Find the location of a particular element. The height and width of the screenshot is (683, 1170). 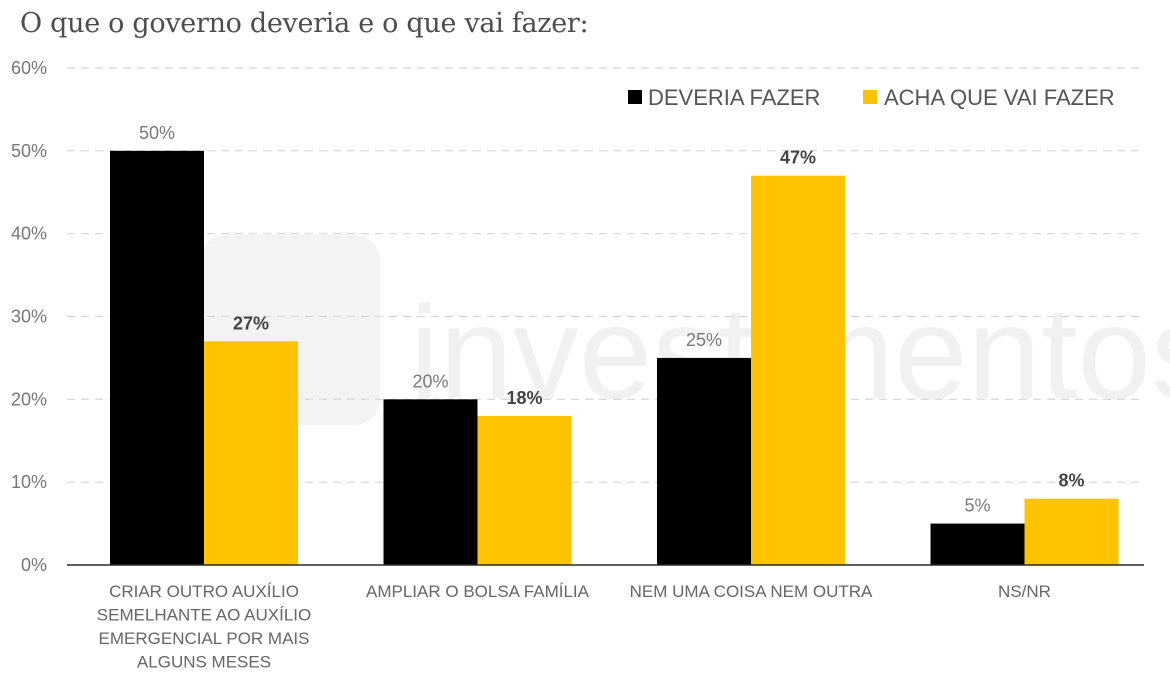

data-label: 20% is located at coordinates (430, 381).